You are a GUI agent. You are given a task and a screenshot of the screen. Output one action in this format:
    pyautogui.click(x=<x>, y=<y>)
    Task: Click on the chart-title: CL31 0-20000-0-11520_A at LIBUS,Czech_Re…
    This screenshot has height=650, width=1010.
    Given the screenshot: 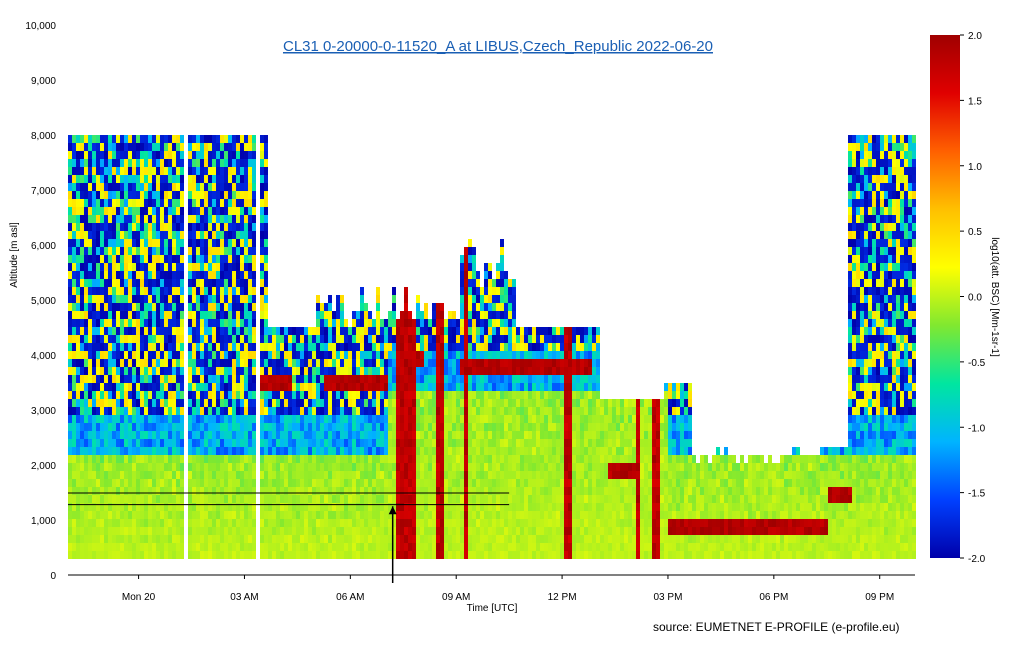 What is the action you would take?
    pyautogui.click(x=498, y=46)
    